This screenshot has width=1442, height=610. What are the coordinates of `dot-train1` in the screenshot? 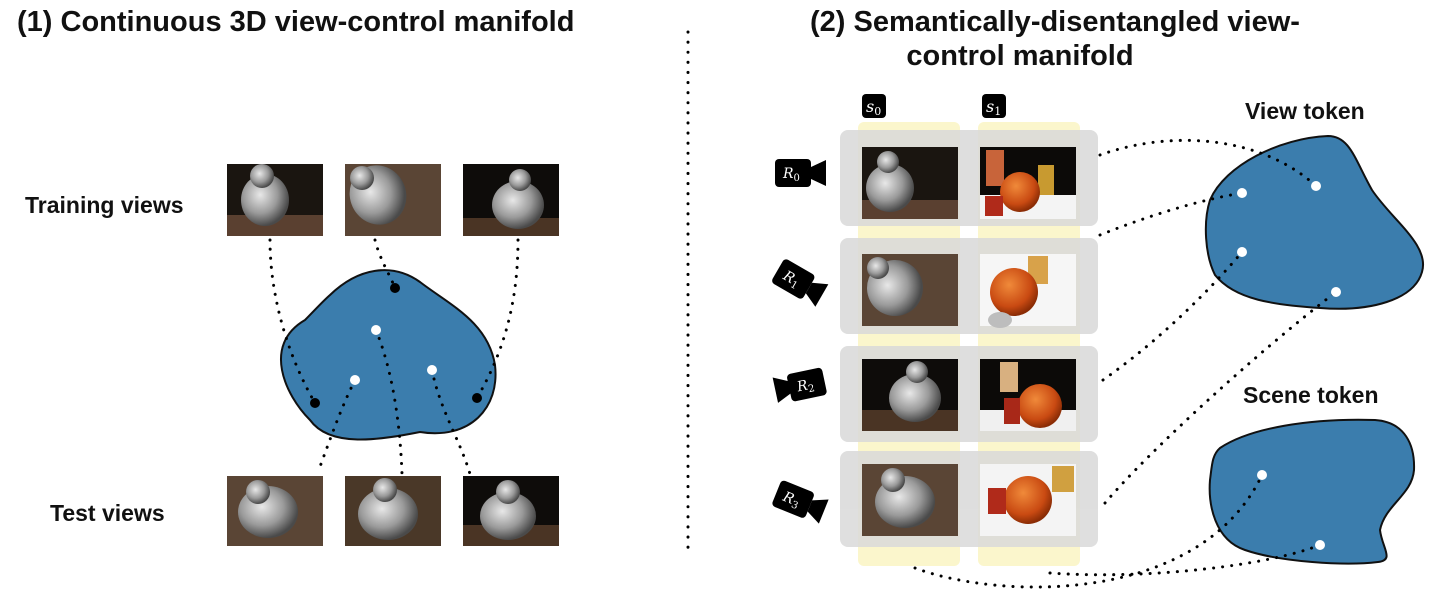 It's located at (315, 403).